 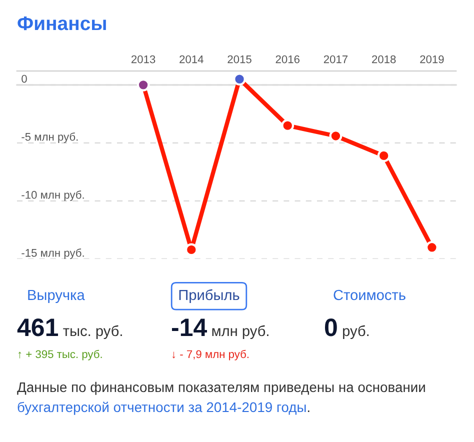 What do you see at coordinates (143, 59) in the screenshot?
I see `x-tick-label: 2013` at bounding box center [143, 59].